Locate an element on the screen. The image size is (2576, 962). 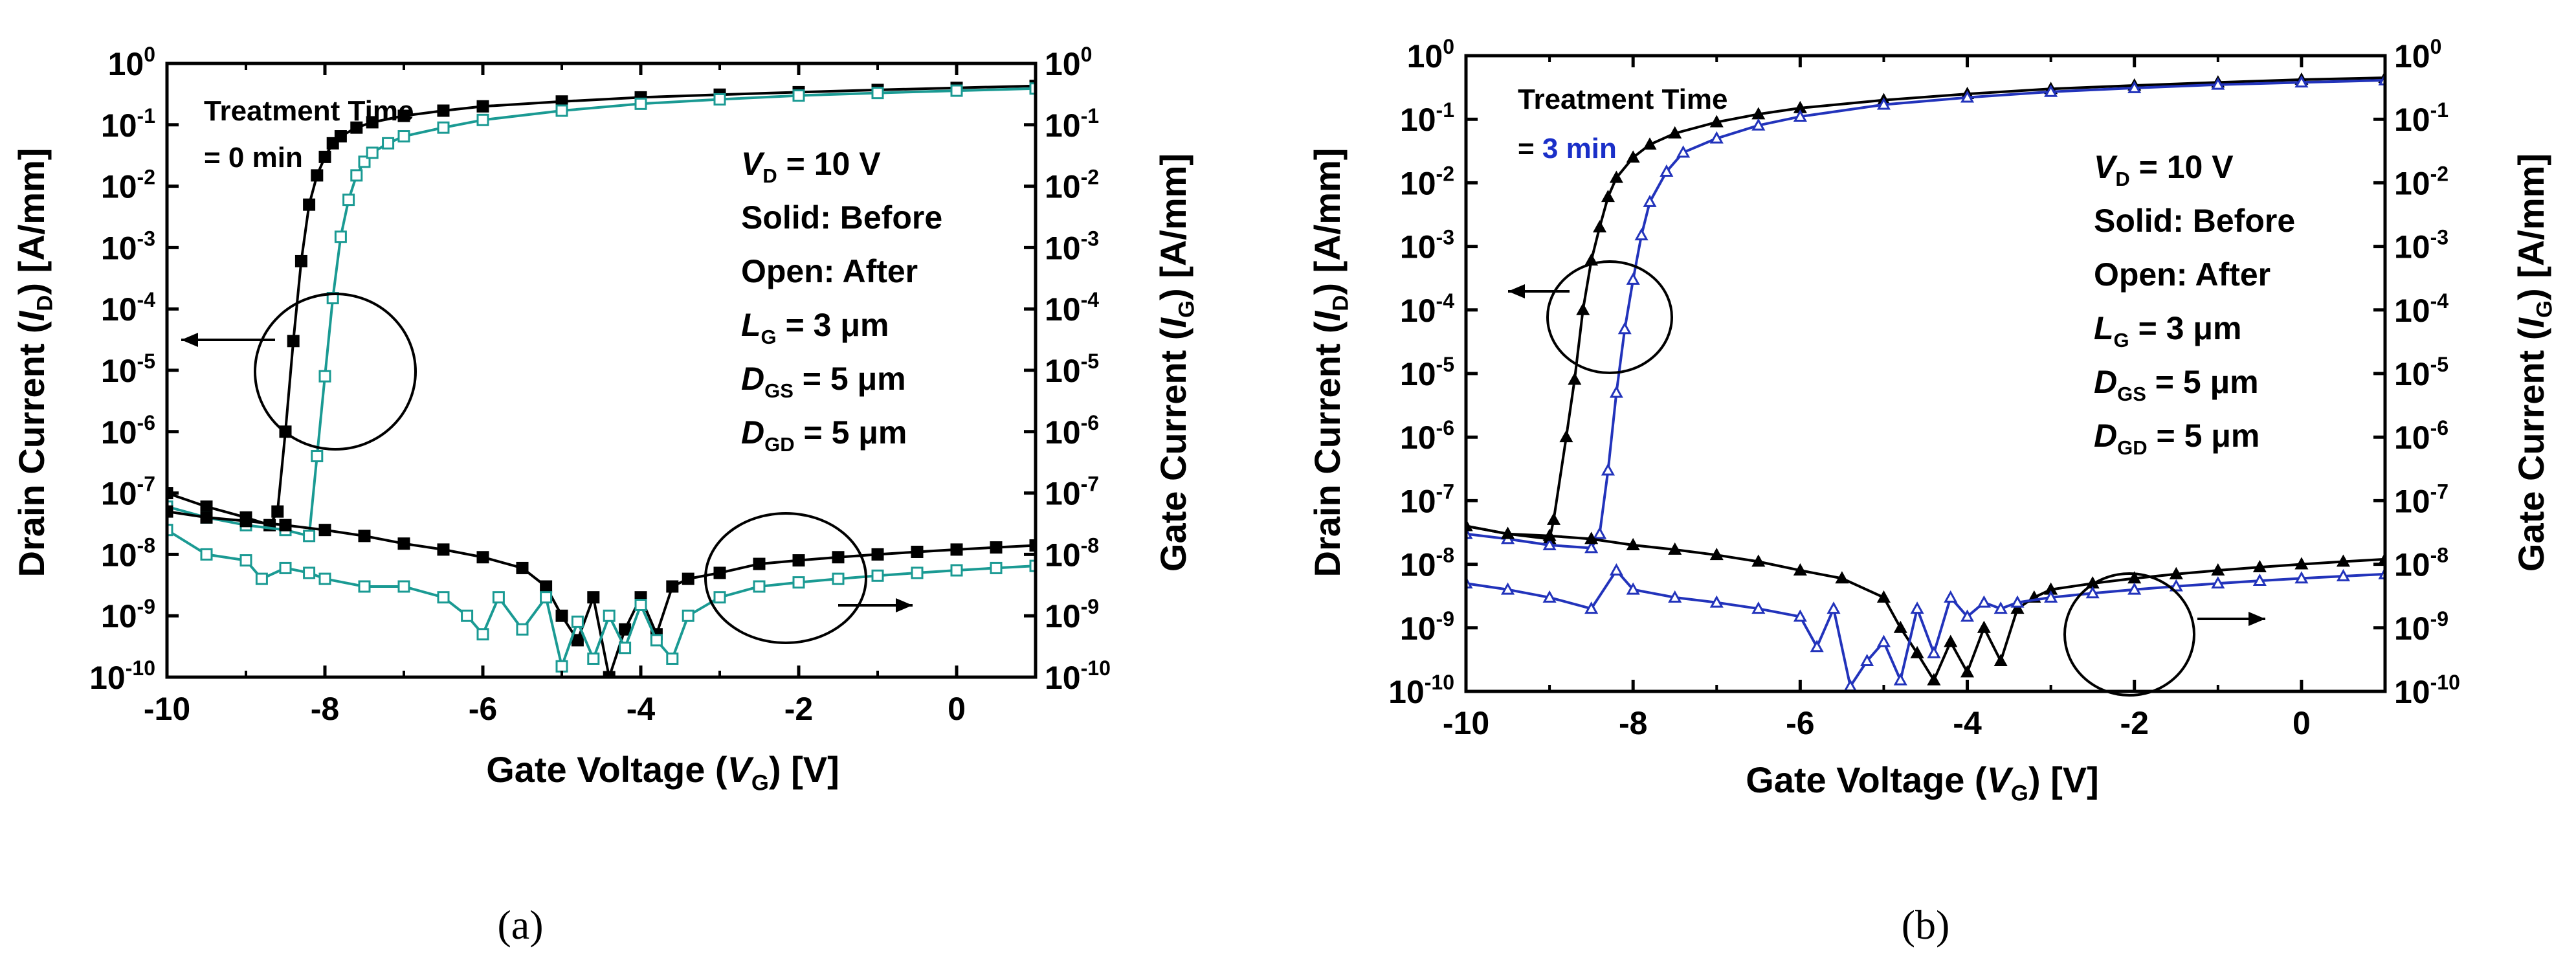
y-tick-label-right: 10⁻³ is located at coordinates (1072, 246).